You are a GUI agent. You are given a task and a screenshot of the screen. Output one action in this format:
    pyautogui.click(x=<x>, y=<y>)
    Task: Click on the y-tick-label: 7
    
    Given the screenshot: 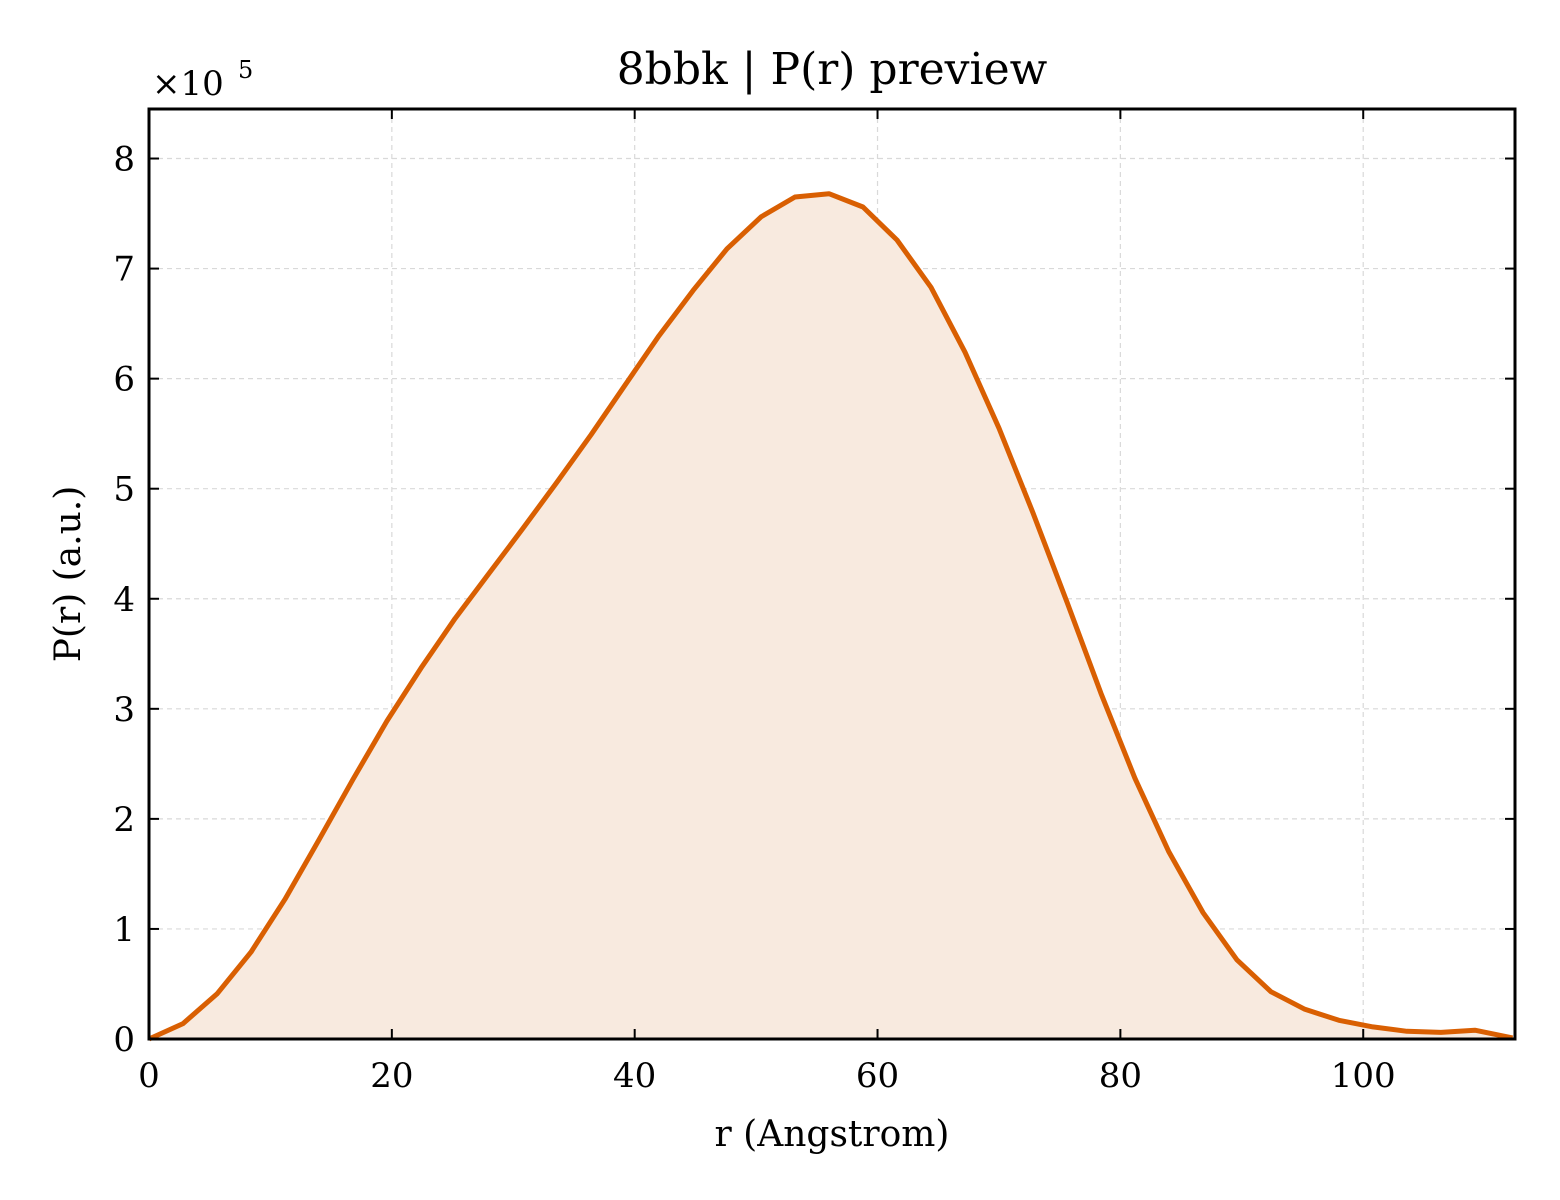 What is the action you would take?
    pyautogui.click(x=124, y=270)
    